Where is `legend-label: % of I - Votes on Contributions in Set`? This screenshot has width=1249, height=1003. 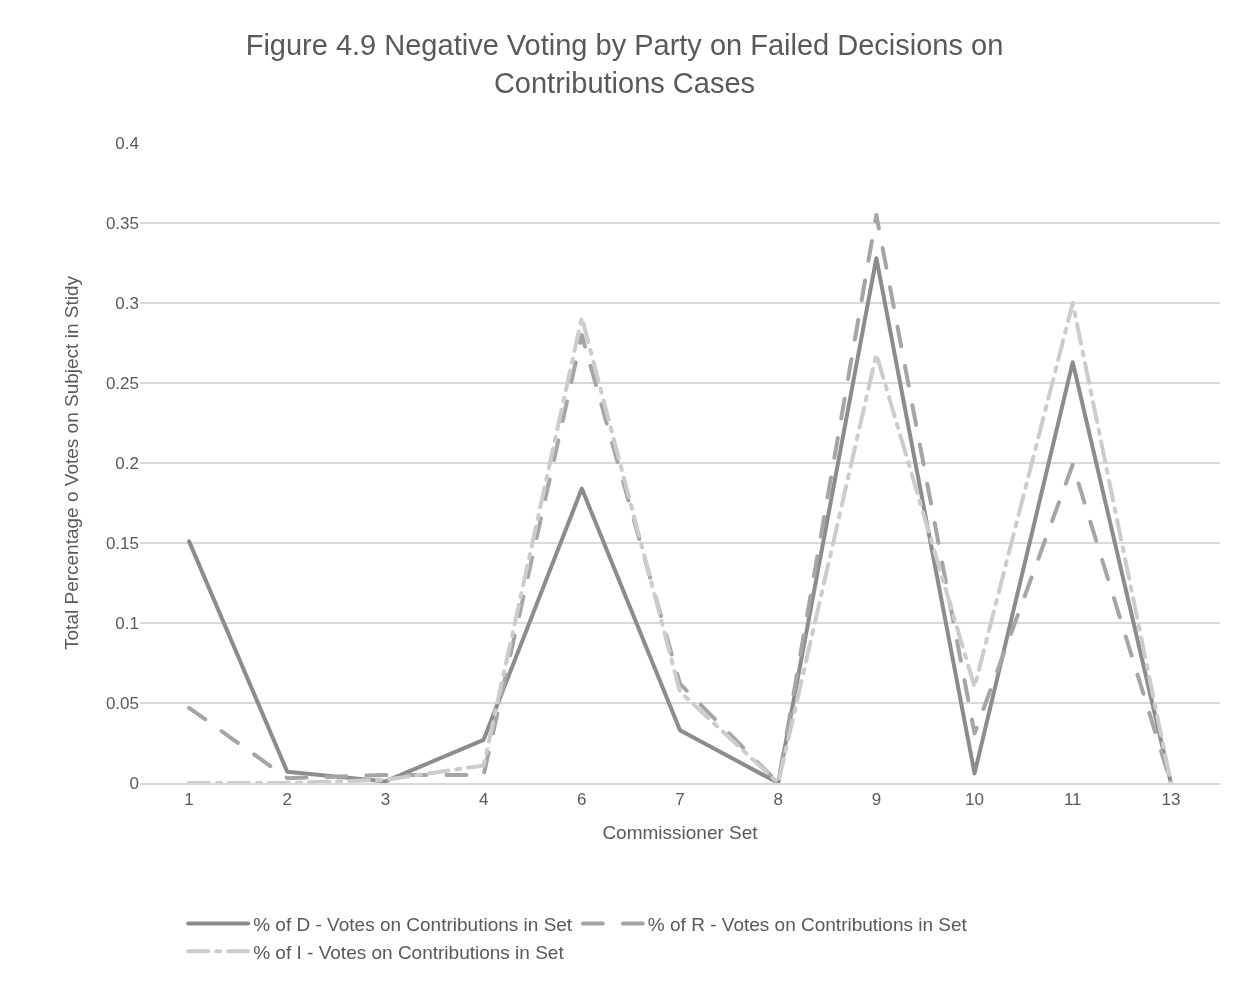 legend-label: % of I - Votes on Contributions in Set is located at coordinates (409, 952).